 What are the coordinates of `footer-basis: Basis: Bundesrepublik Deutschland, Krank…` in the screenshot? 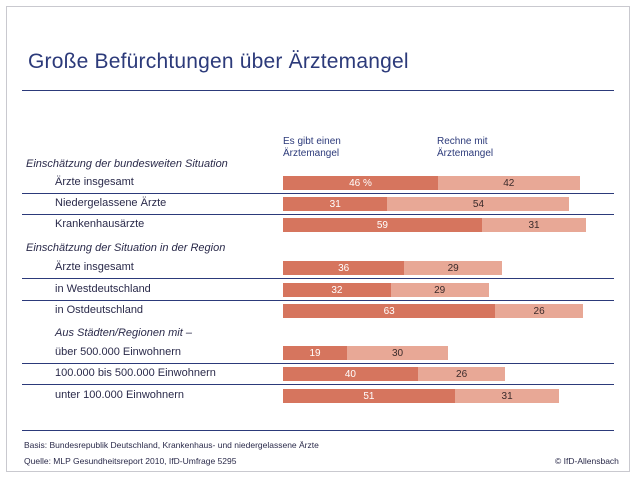 It's located at (171, 445).